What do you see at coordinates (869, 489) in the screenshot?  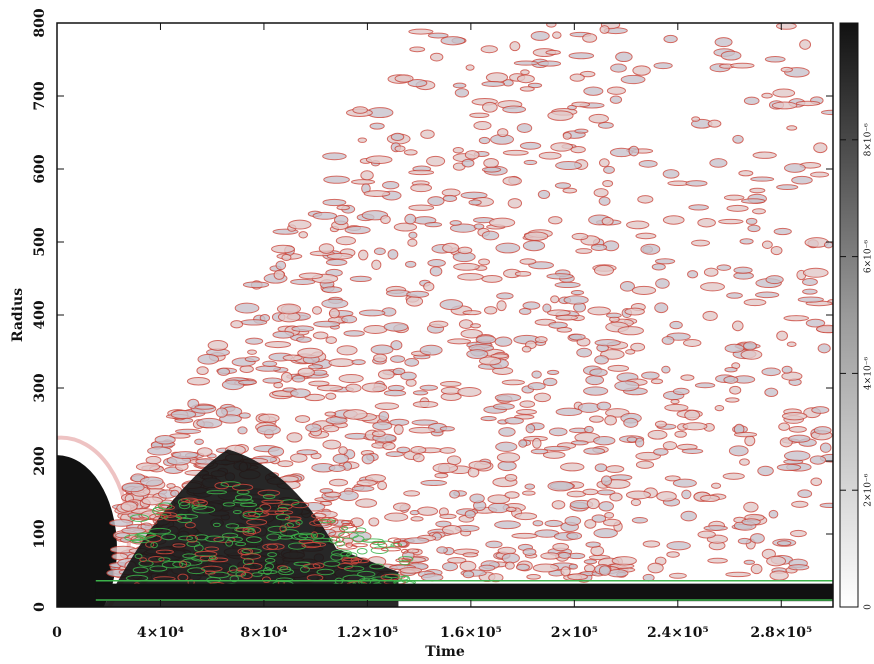 I see `colorbar-tick-label: 2×10⁻⁶` at bounding box center [869, 489].